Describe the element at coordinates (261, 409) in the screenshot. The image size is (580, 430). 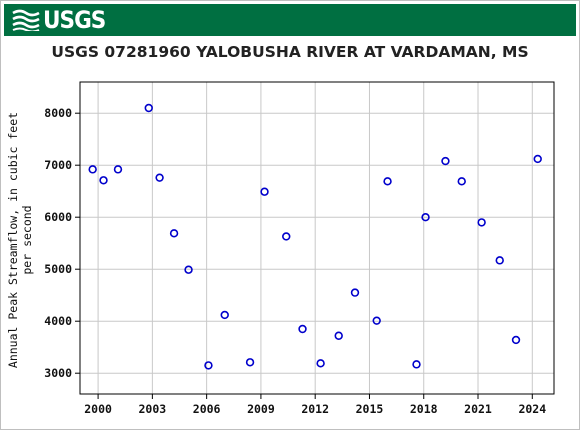
I see `x-tick-label: 2009` at that location.